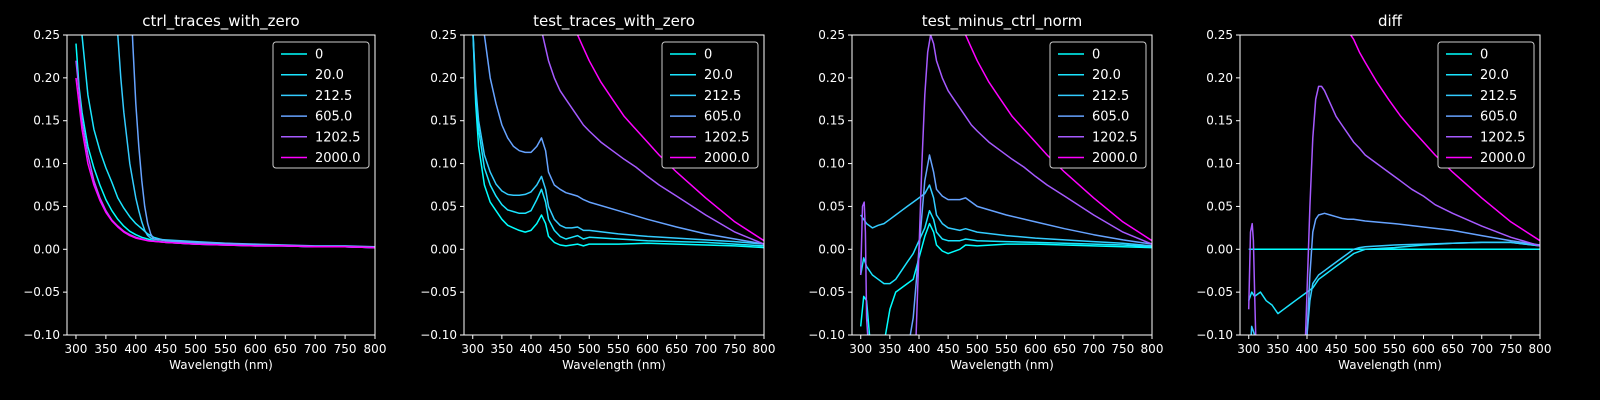 This screenshot has height=400, width=1600. I want to click on y-tick-label: 0.10, so click(831, 164).